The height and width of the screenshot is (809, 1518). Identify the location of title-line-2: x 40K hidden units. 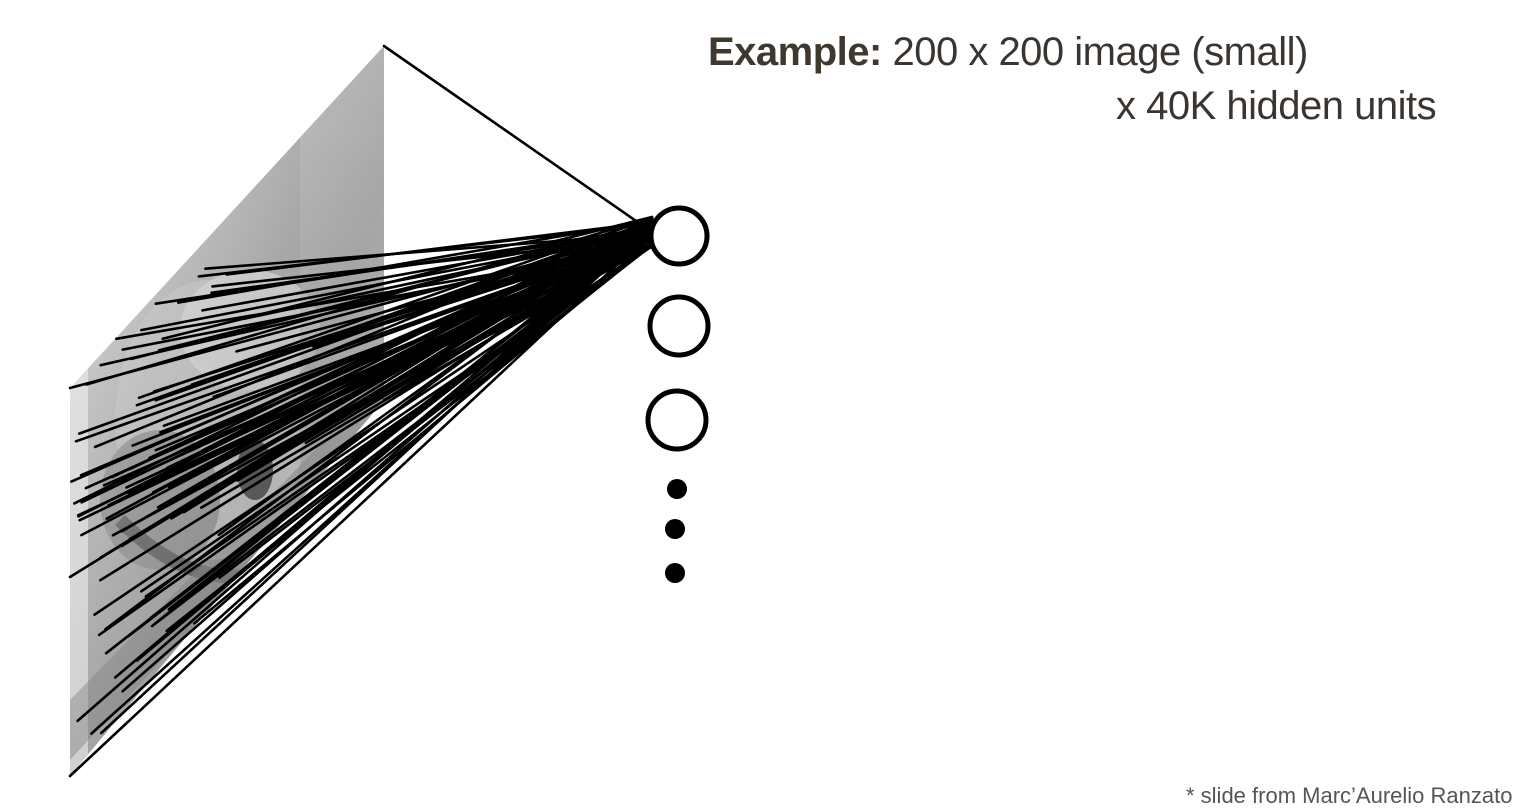
(1276, 106).